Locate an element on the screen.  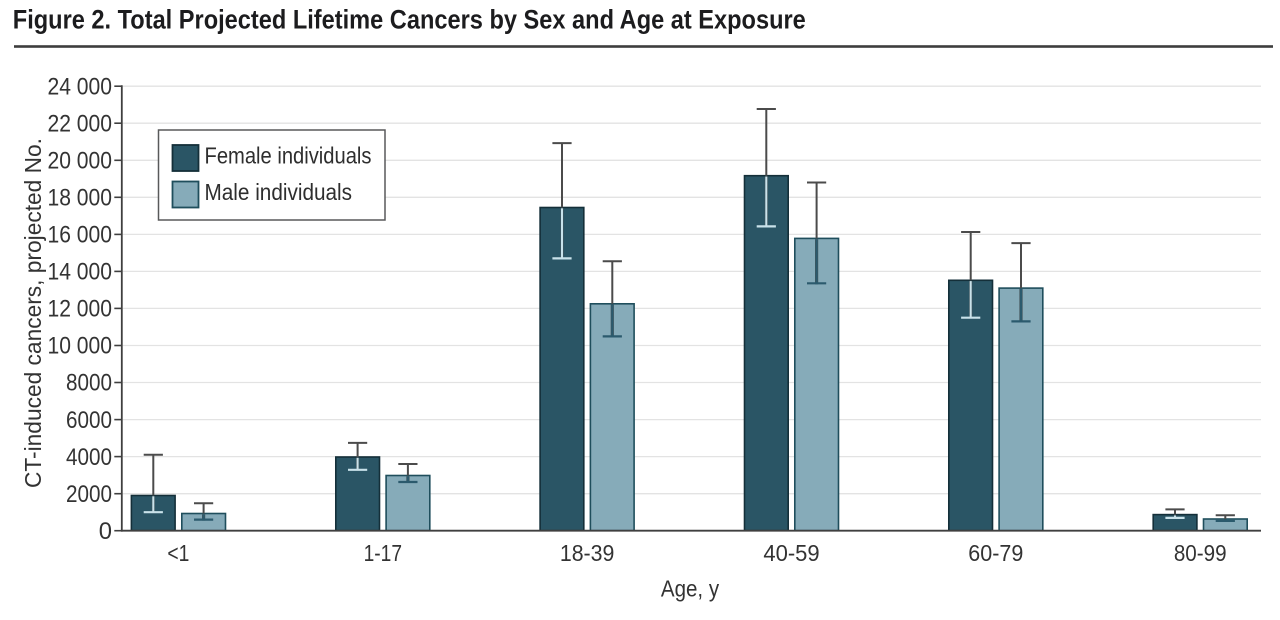
svg-text: Female individuals is located at coordinates (288, 156).